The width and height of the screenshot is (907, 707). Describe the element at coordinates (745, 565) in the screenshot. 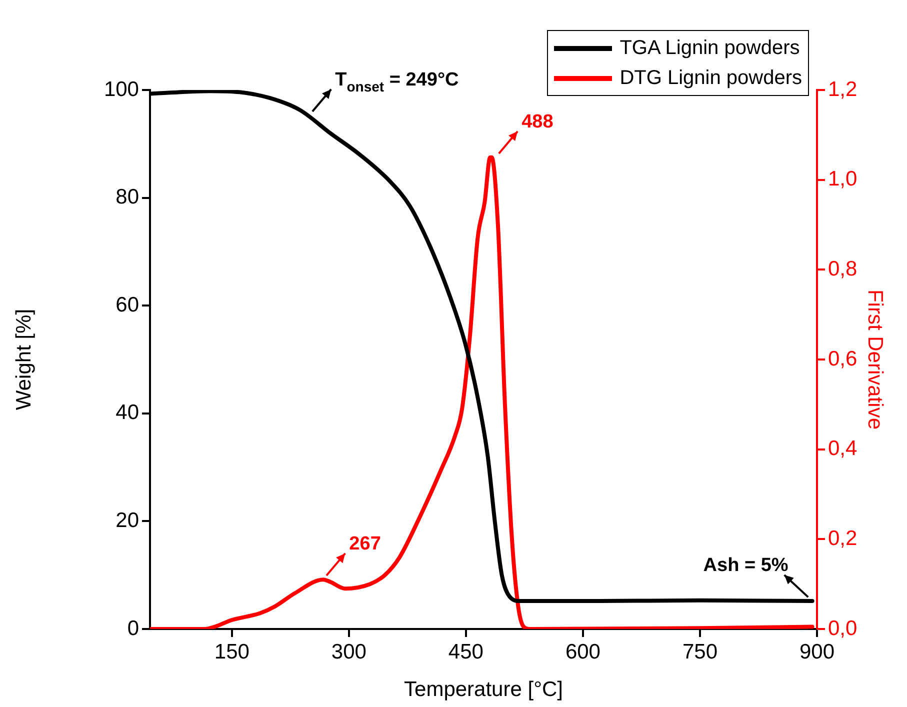

I see `annotation: Ash = 5%` at that location.